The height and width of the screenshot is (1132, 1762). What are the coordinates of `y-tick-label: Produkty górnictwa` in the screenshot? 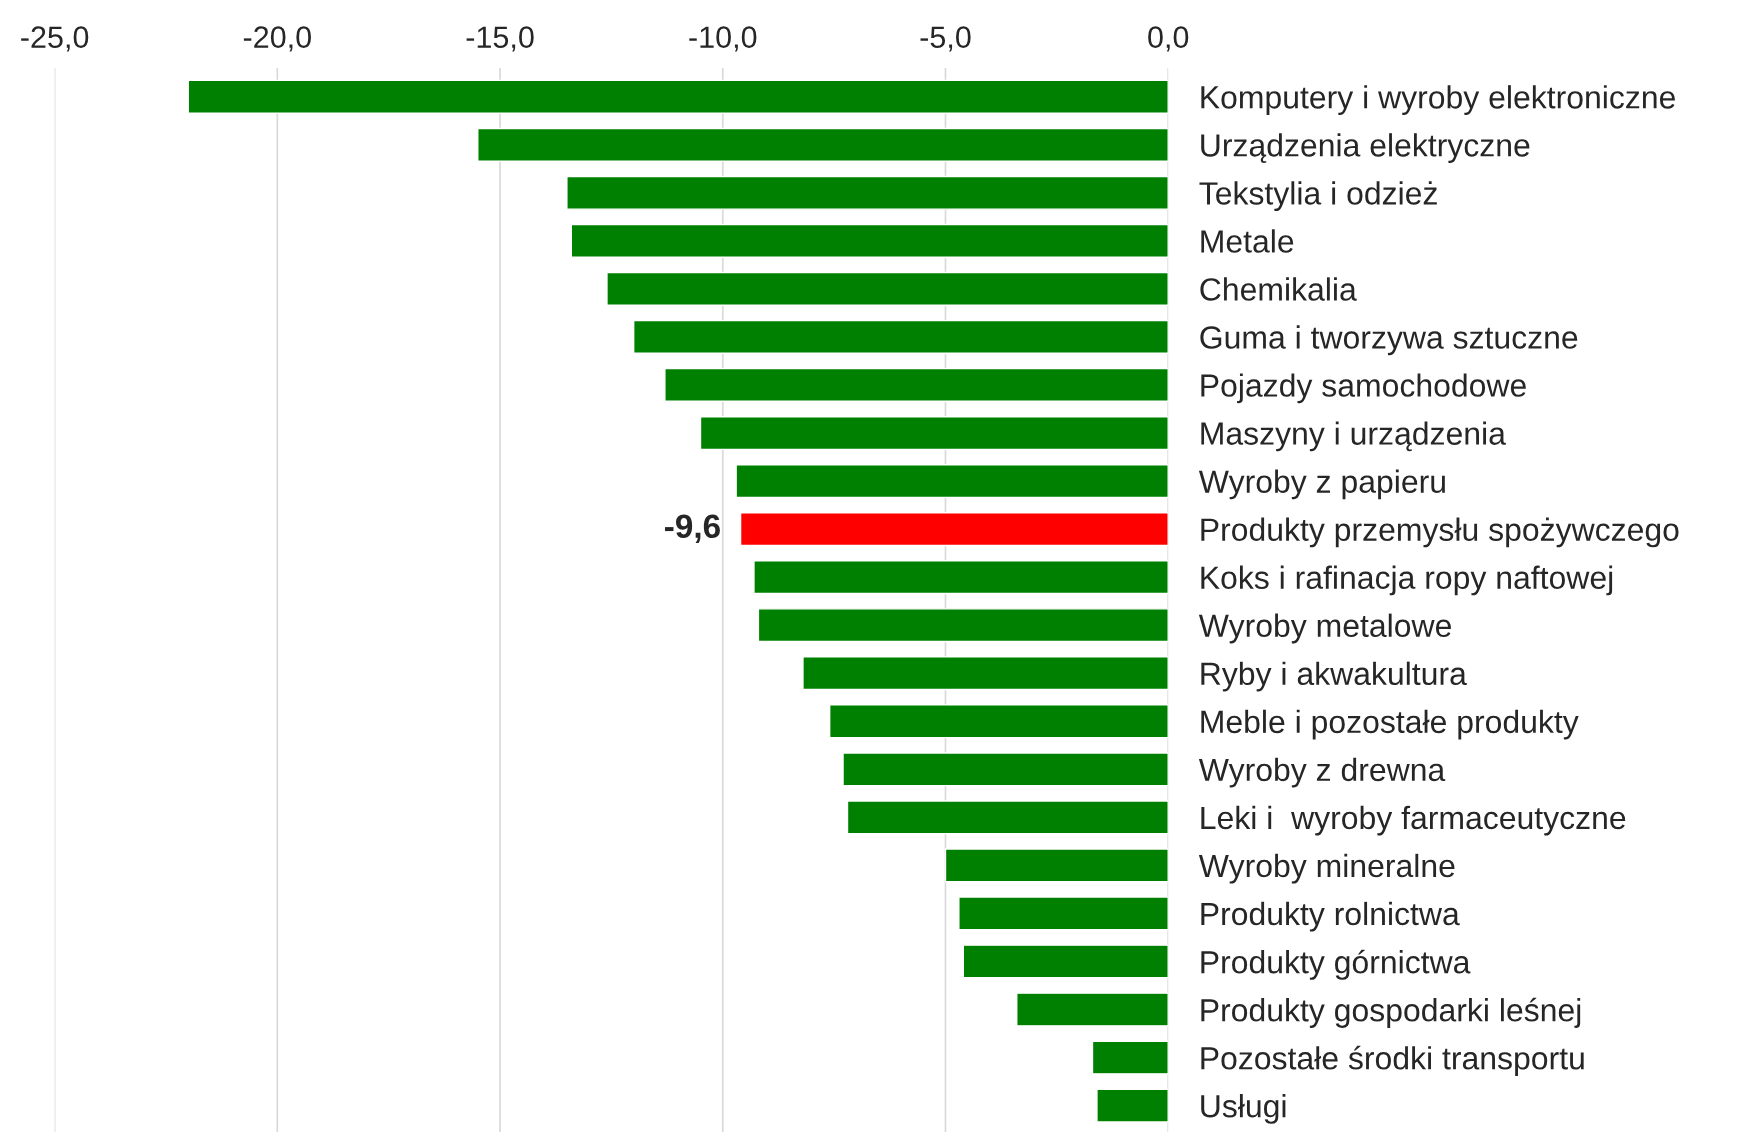 It's located at (1336, 964).